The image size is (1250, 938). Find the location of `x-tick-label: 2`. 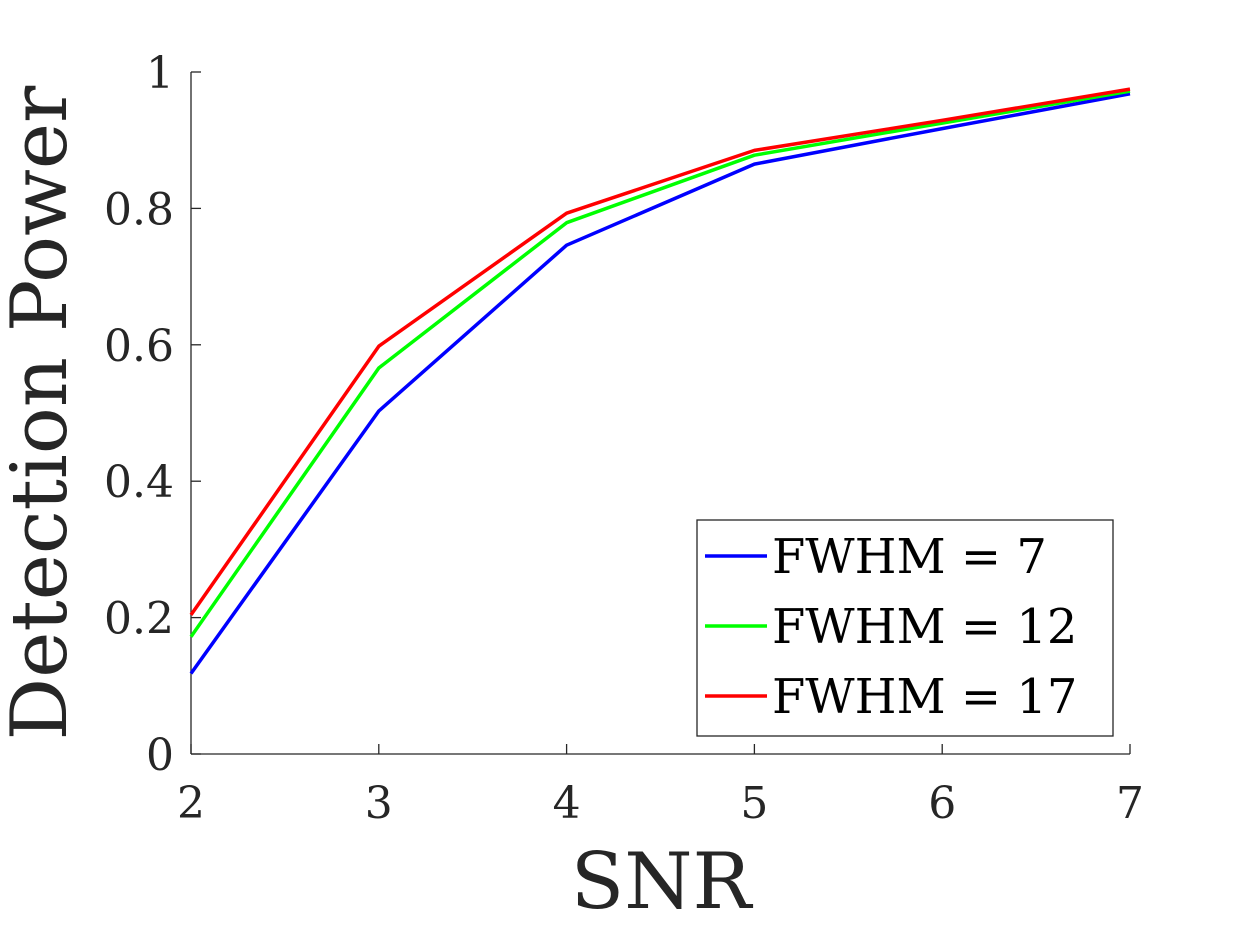

x-tick-label: 2 is located at coordinates (191, 803).